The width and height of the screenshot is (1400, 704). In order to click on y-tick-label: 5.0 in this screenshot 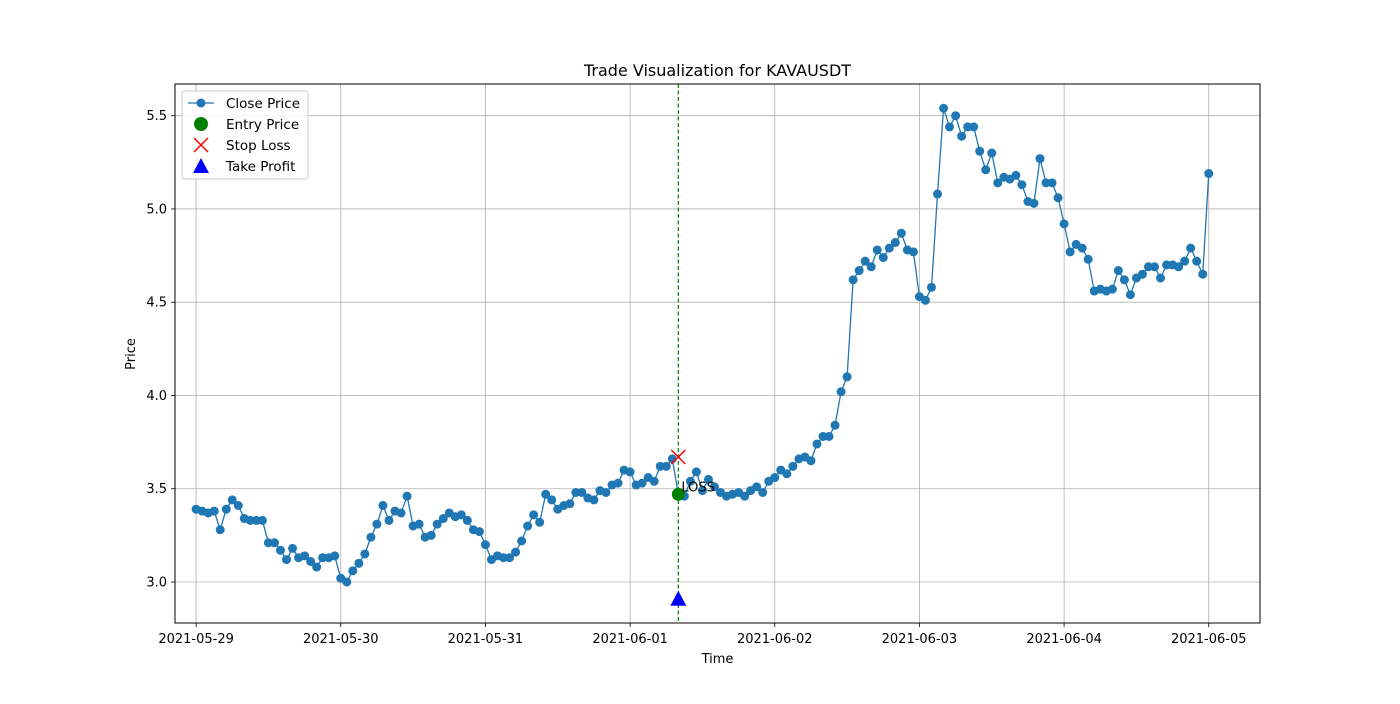, I will do `click(156, 209)`.